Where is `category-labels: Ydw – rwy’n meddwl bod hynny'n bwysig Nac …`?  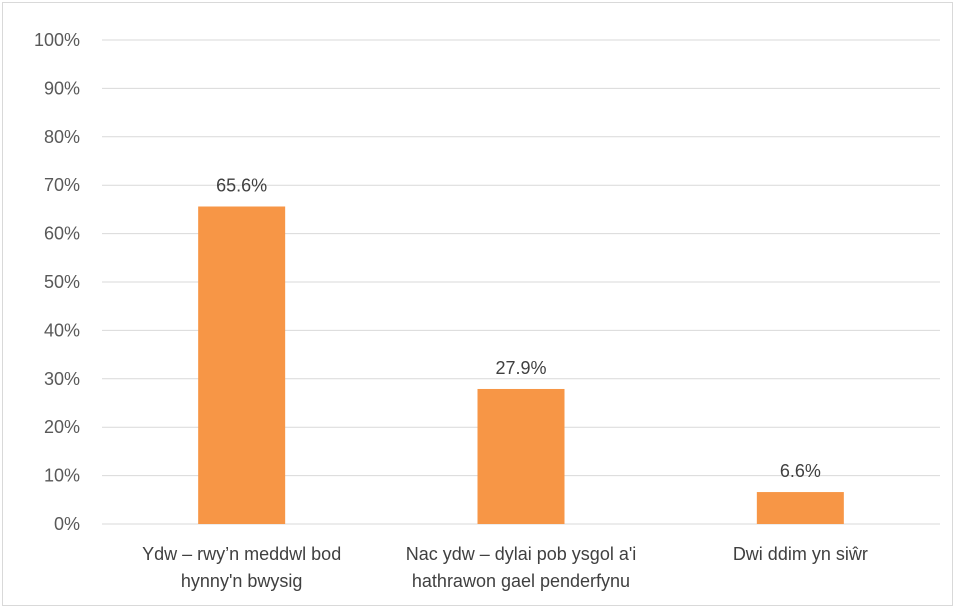
category-labels: Ydw – rwy’n meddwl bod hynny'n bwysig Nac … is located at coordinates (505, 567).